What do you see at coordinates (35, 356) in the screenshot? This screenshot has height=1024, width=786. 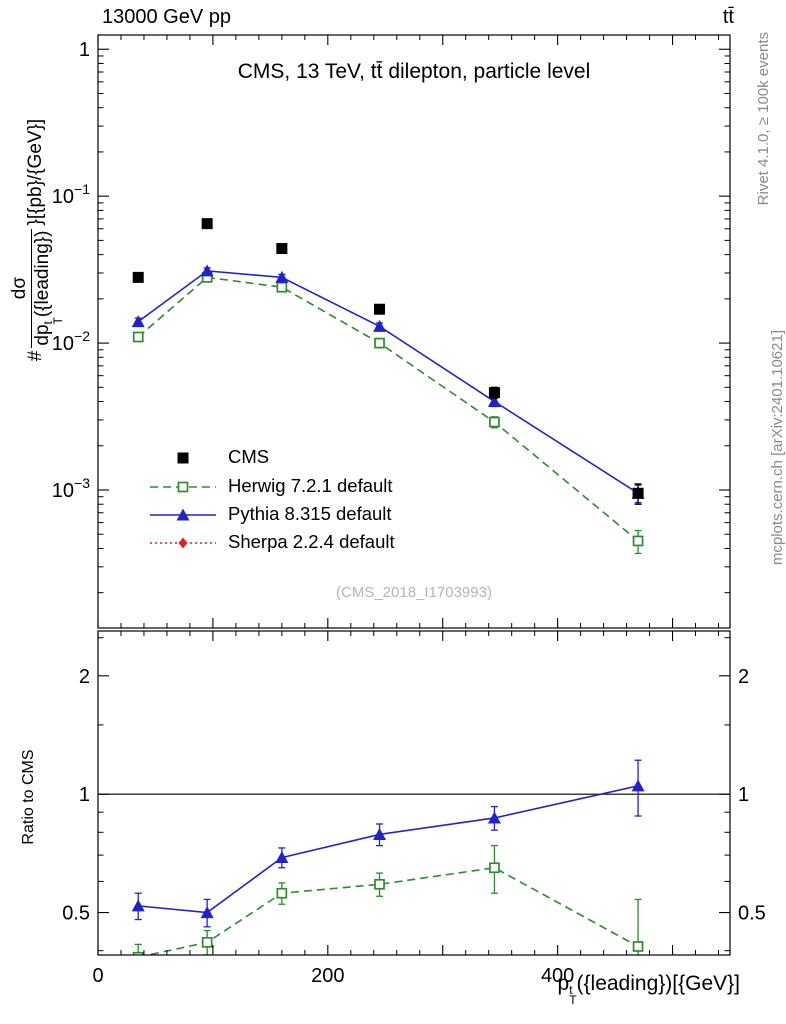 I see `ylabel-hash: #` at bounding box center [35, 356].